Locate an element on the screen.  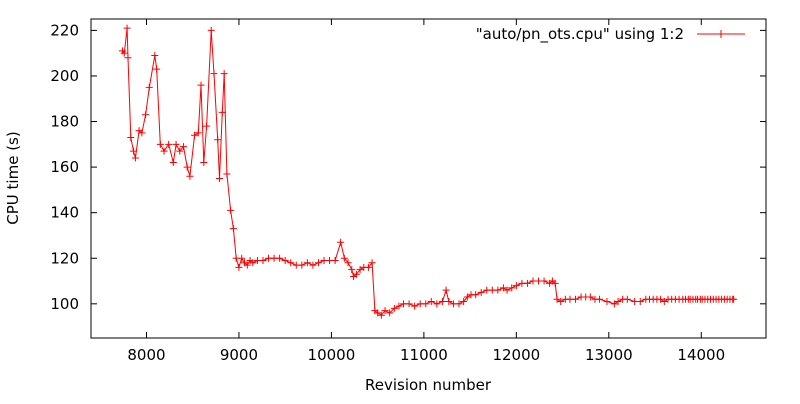
x-tick-label: 10000 is located at coordinates (332, 355).